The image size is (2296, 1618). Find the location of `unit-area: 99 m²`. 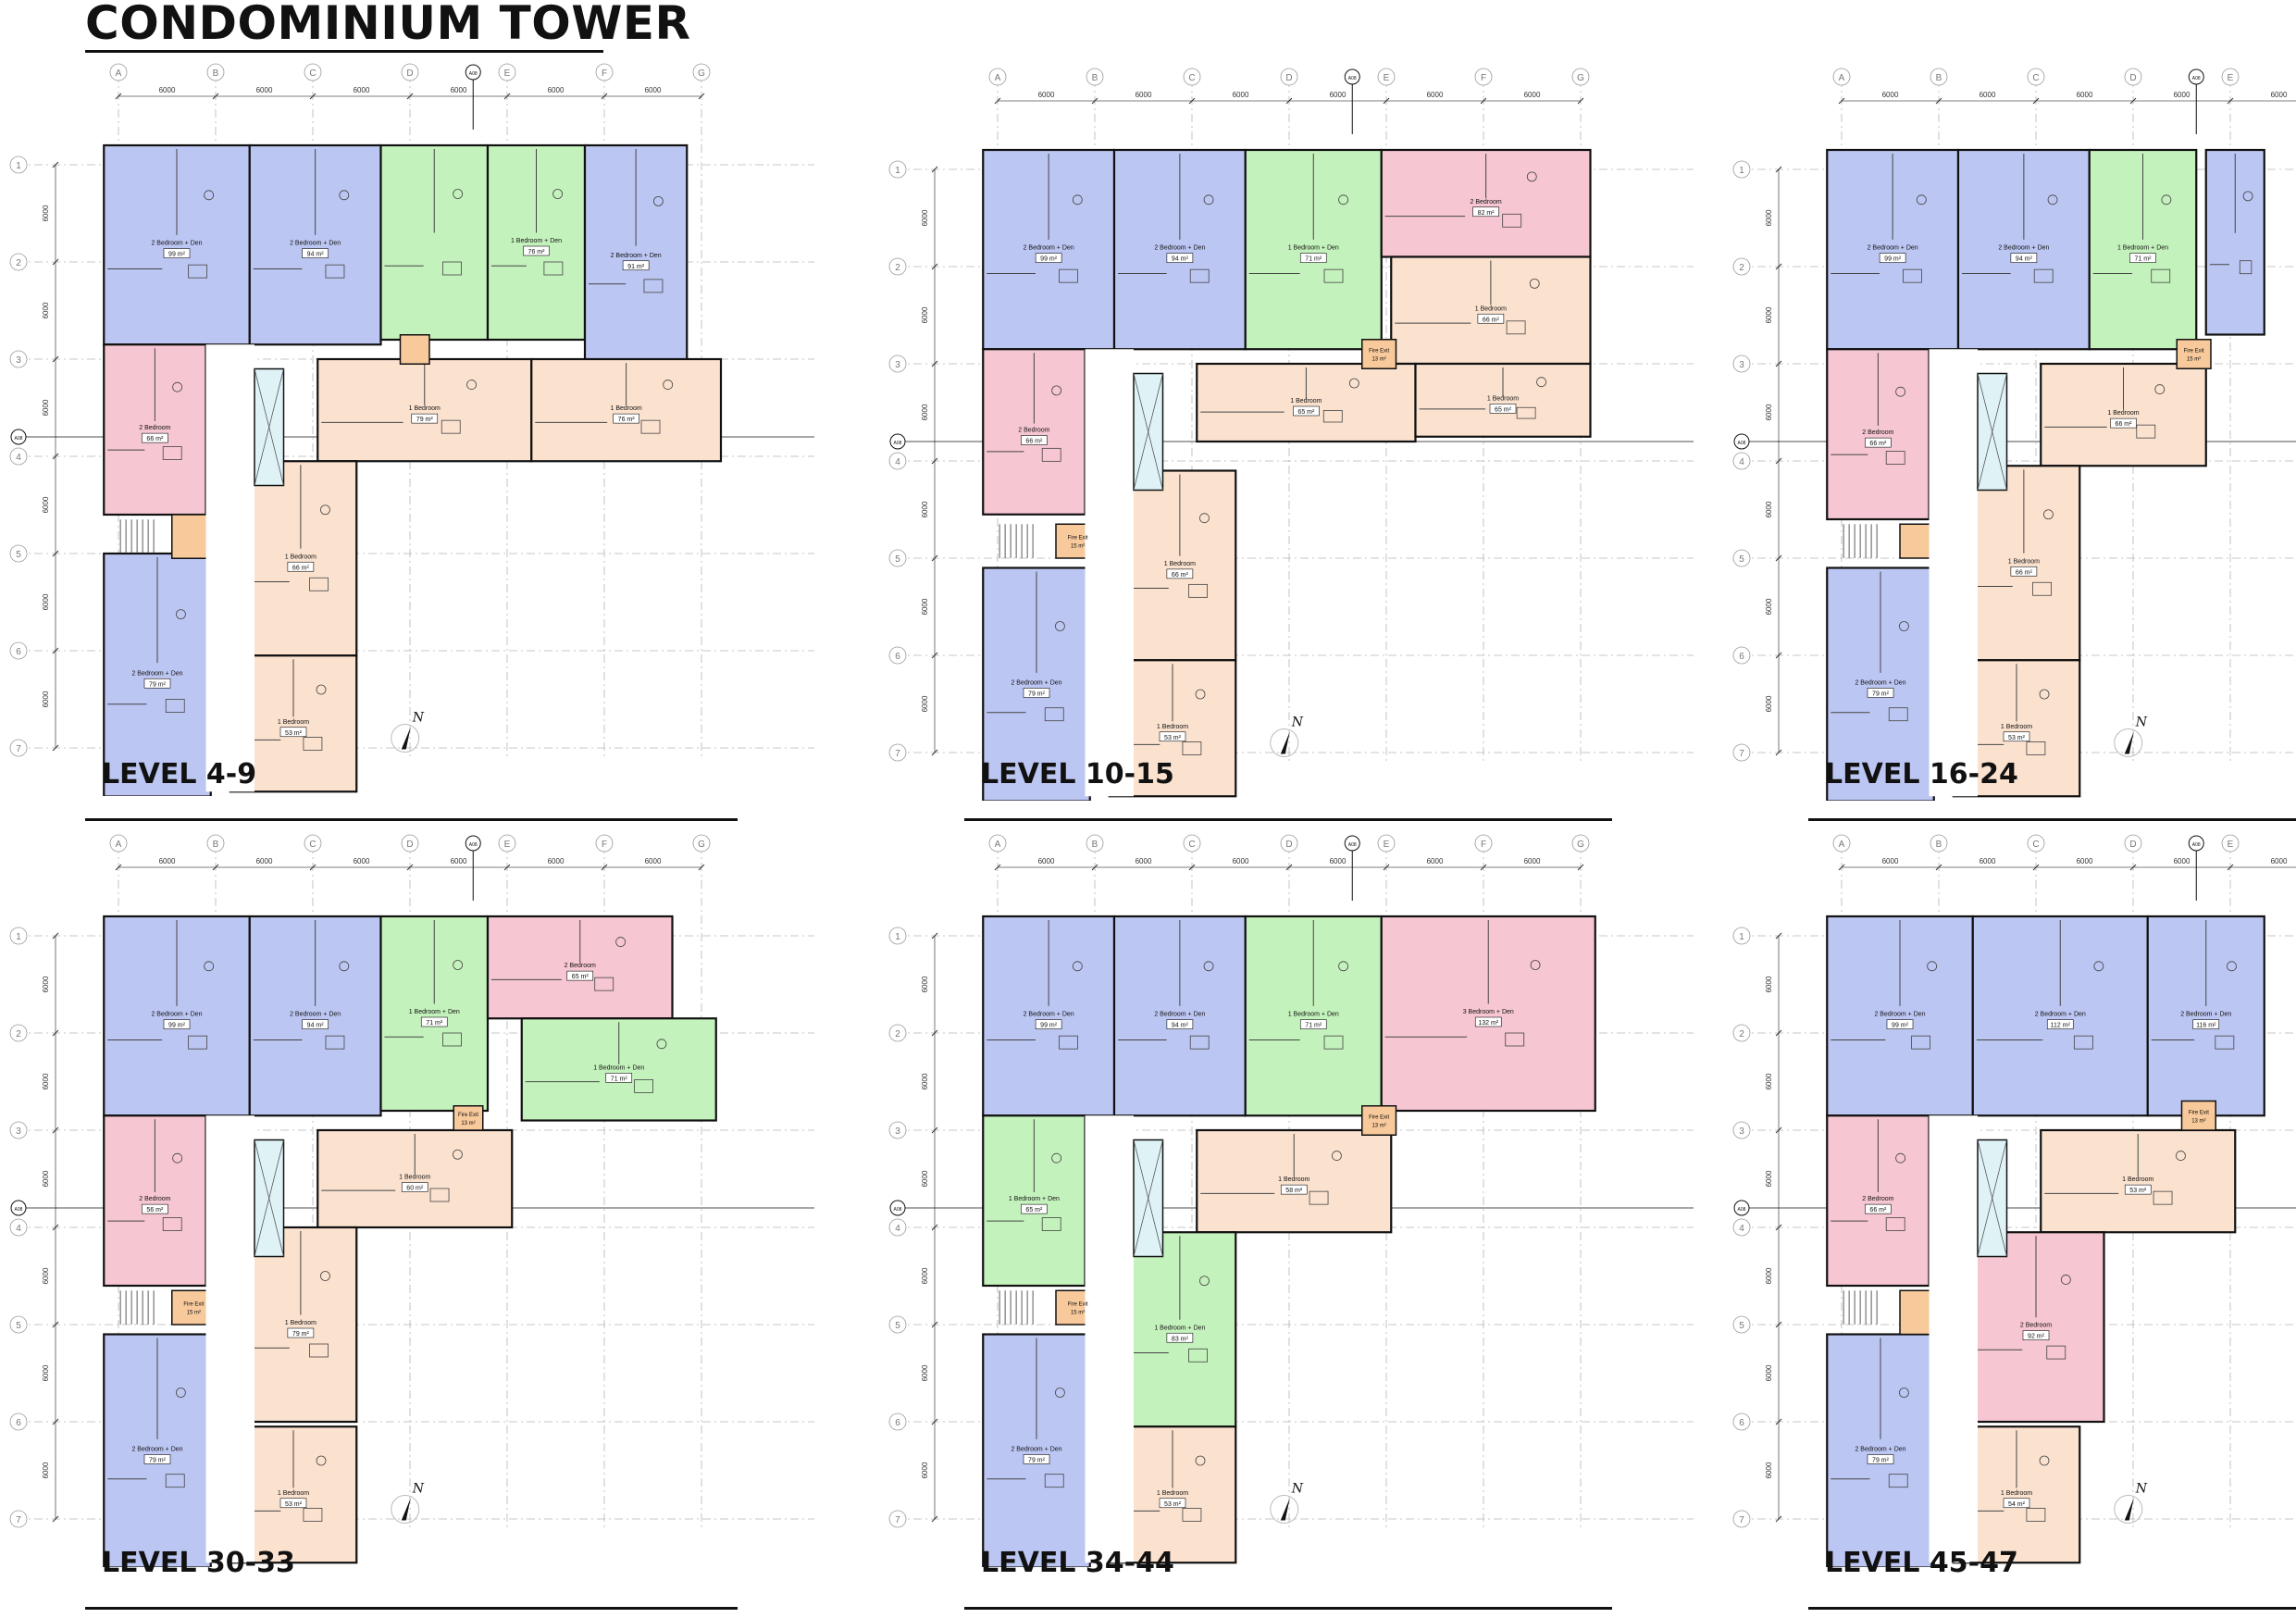

unit-area: 99 m² is located at coordinates (177, 255).